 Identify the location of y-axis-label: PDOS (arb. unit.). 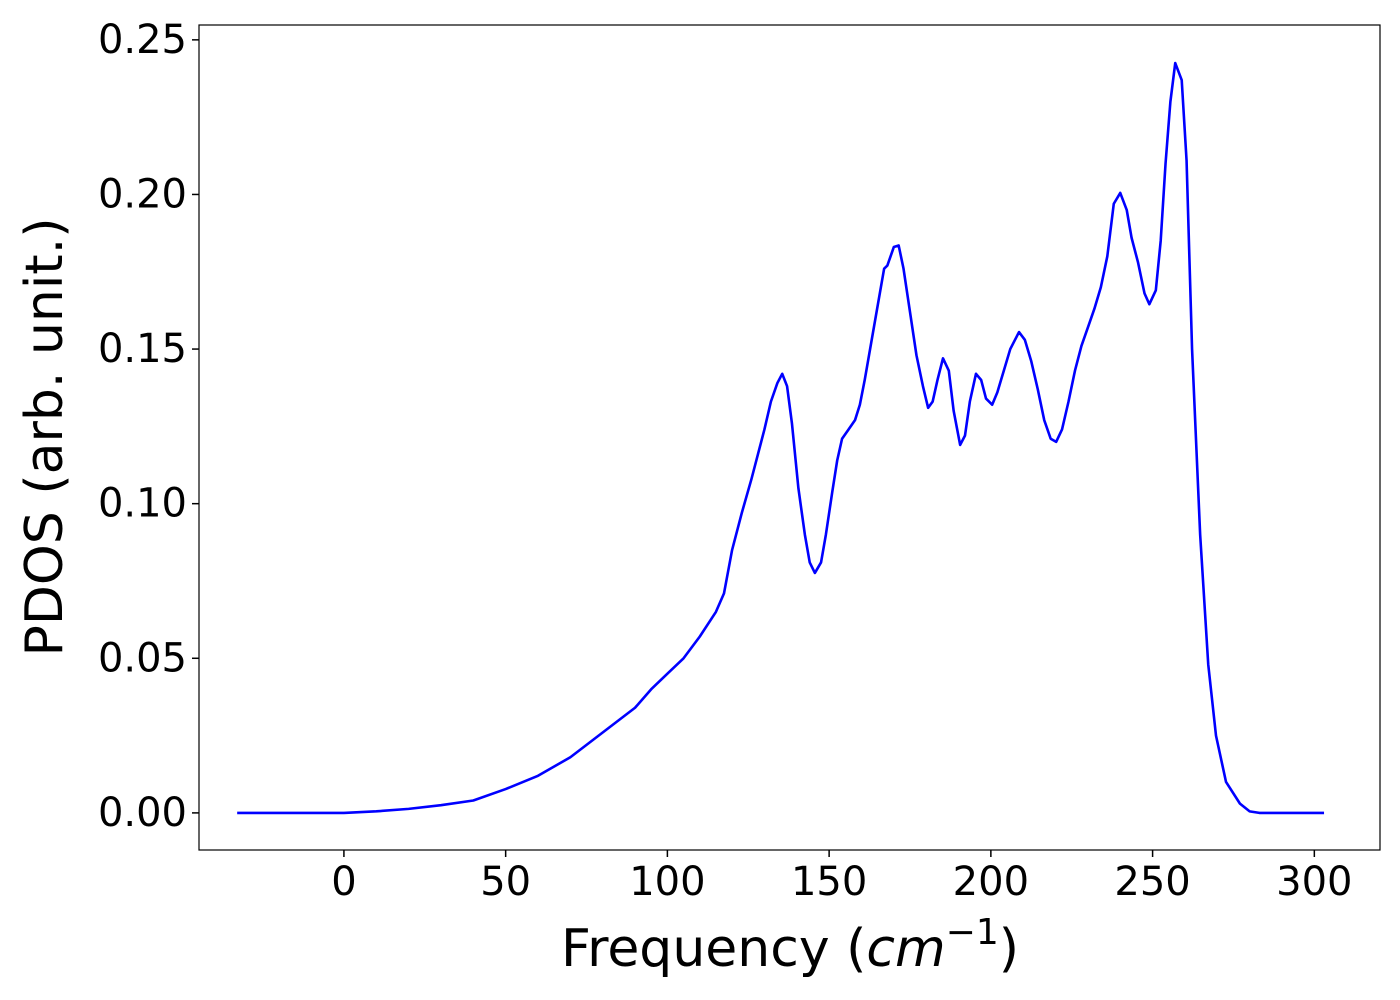
(45, 436).